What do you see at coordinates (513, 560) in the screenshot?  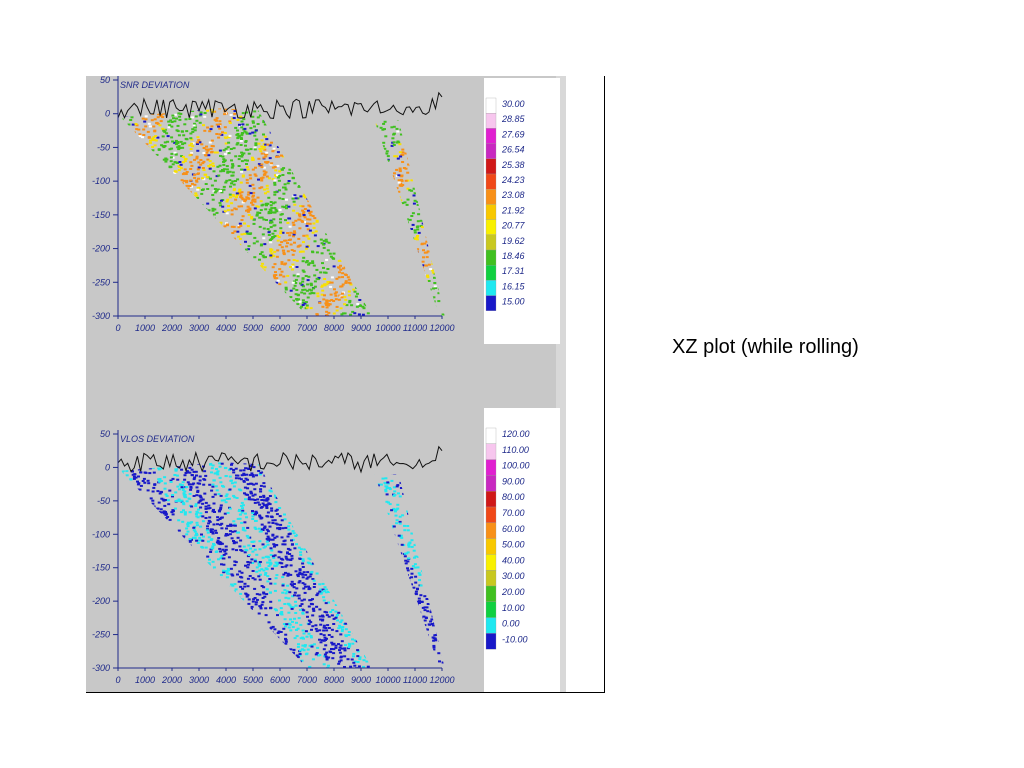 I see `colorbar-label: 40.00` at bounding box center [513, 560].